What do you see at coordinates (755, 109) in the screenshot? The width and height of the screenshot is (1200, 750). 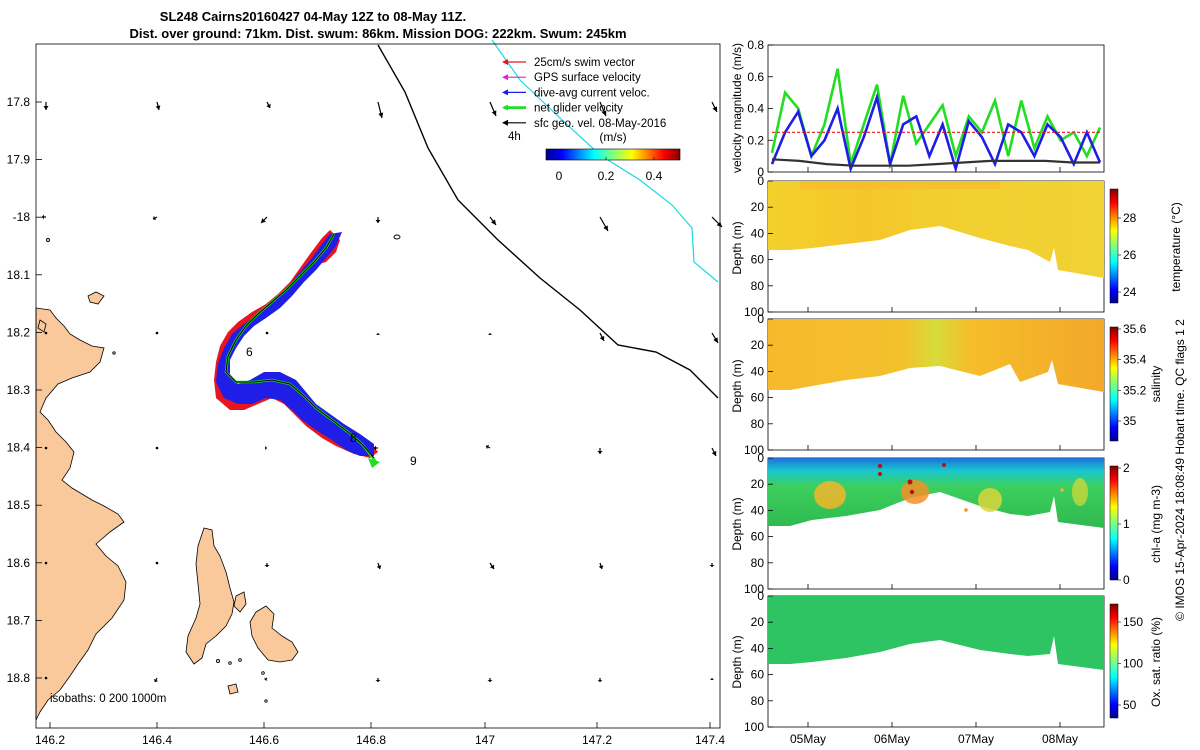 I see `velocity-y-tick-label: 0.4` at bounding box center [755, 109].